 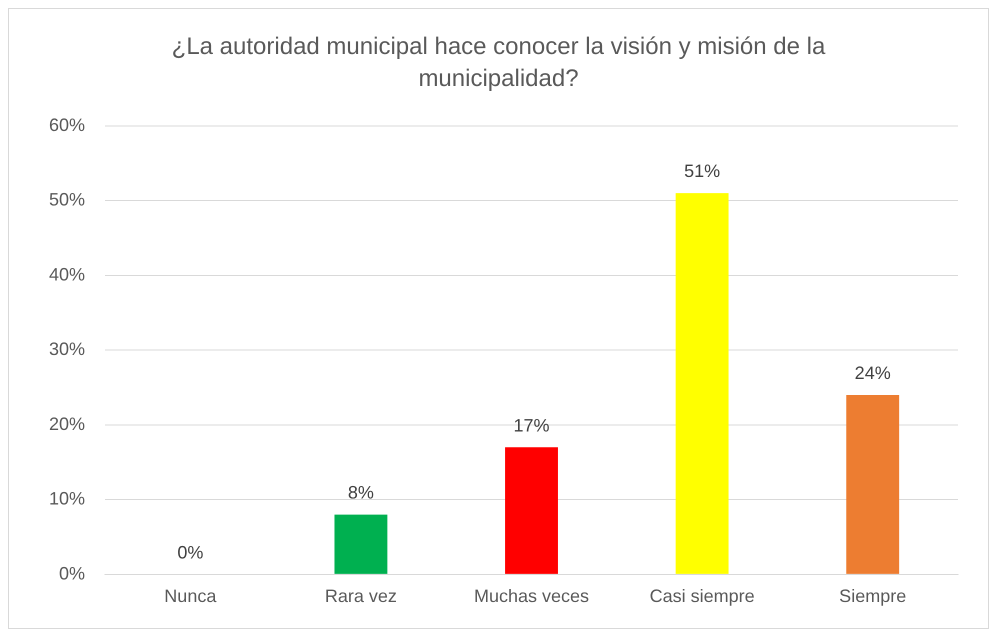 I want to click on data-label: 0%, so click(x=190, y=552).